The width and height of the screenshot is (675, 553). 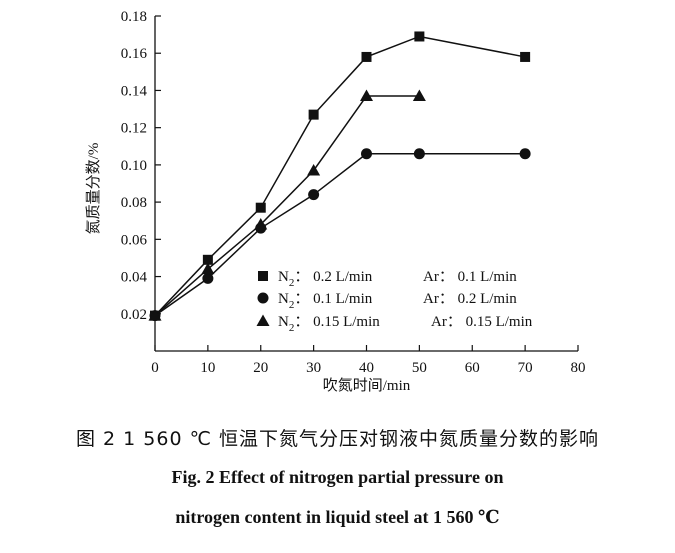 What do you see at coordinates (472, 368) in the screenshot?
I see `x-tick-label: 60` at bounding box center [472, 368].